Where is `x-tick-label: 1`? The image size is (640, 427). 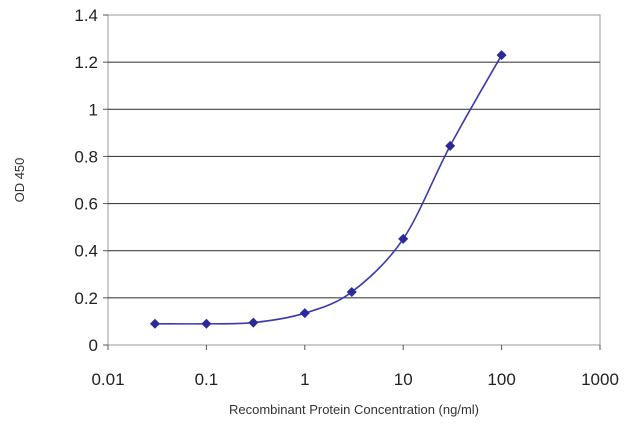 x-tick-label: 1 is located at coordinates (304, 379).